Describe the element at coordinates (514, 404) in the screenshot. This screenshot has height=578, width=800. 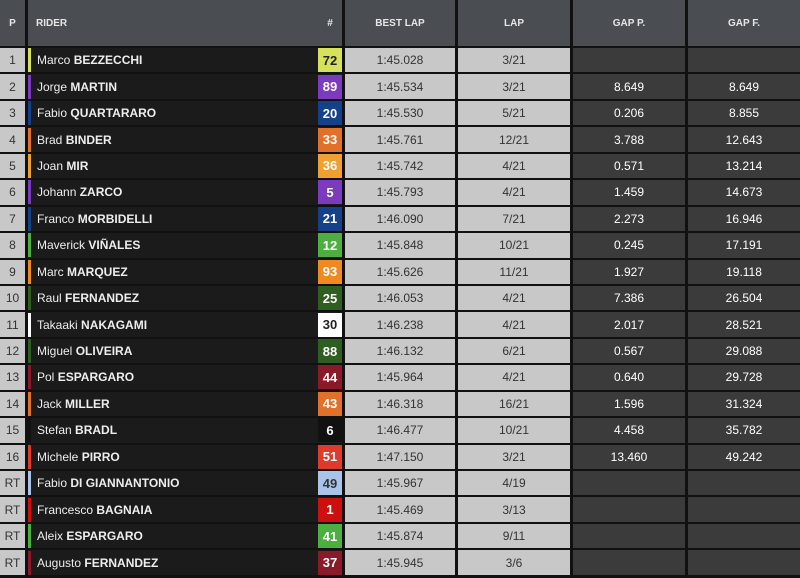
I see `lap: 16/21` at that location.